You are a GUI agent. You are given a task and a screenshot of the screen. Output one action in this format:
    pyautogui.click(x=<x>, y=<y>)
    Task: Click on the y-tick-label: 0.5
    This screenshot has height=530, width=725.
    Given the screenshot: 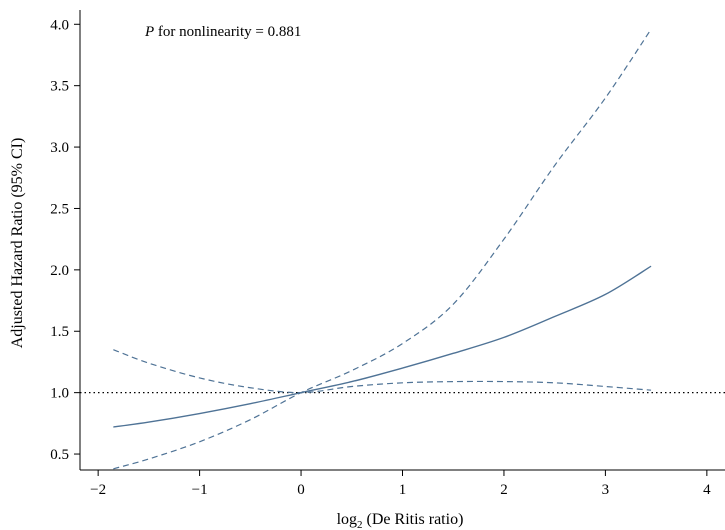 What is the action you would take?
    pyautogui.click(x=59, y=455)
    